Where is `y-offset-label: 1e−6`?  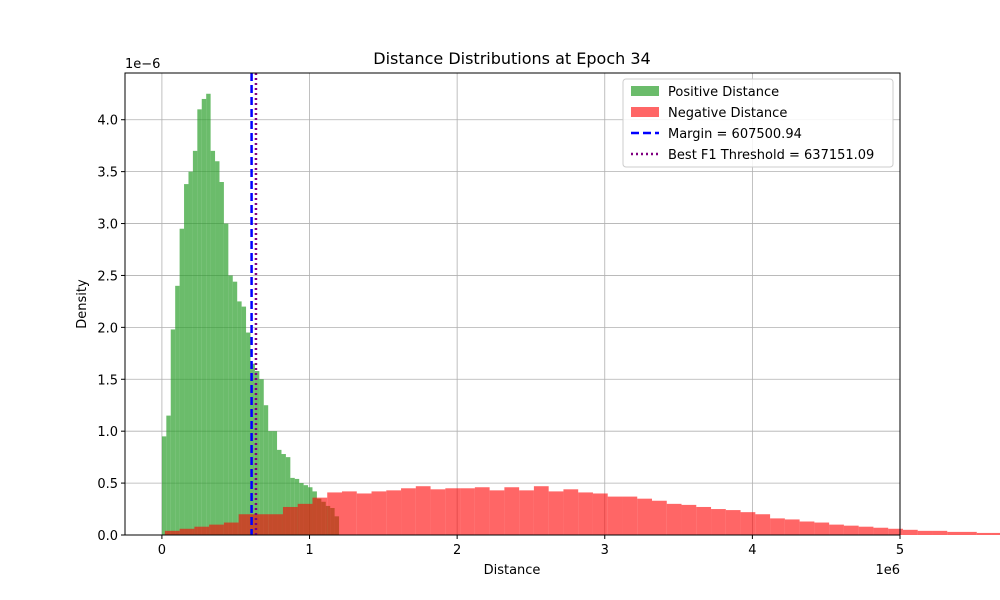 y-offset-label: 1e−6 is located at coordinates (142, 64).